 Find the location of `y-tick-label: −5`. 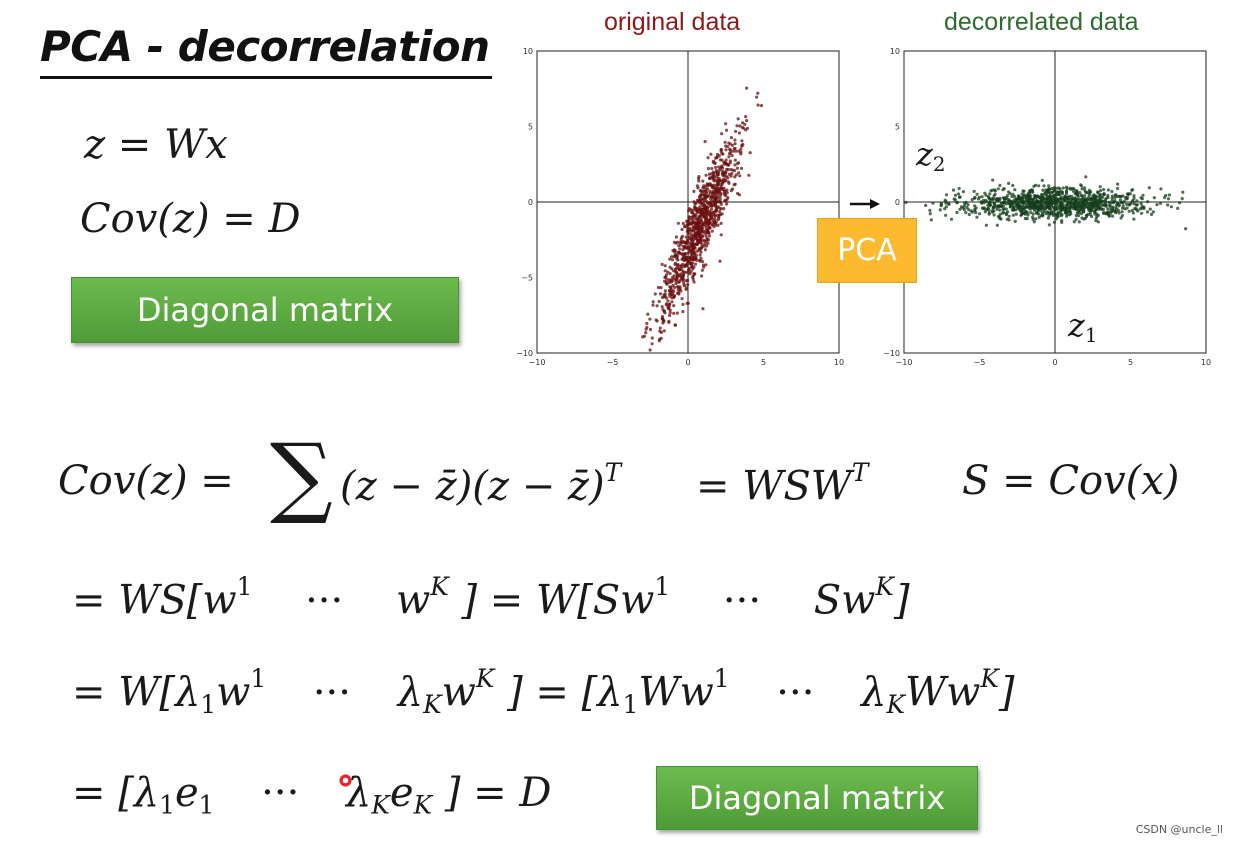

y-tick-label: −5 is located at coordinates (527, 278).